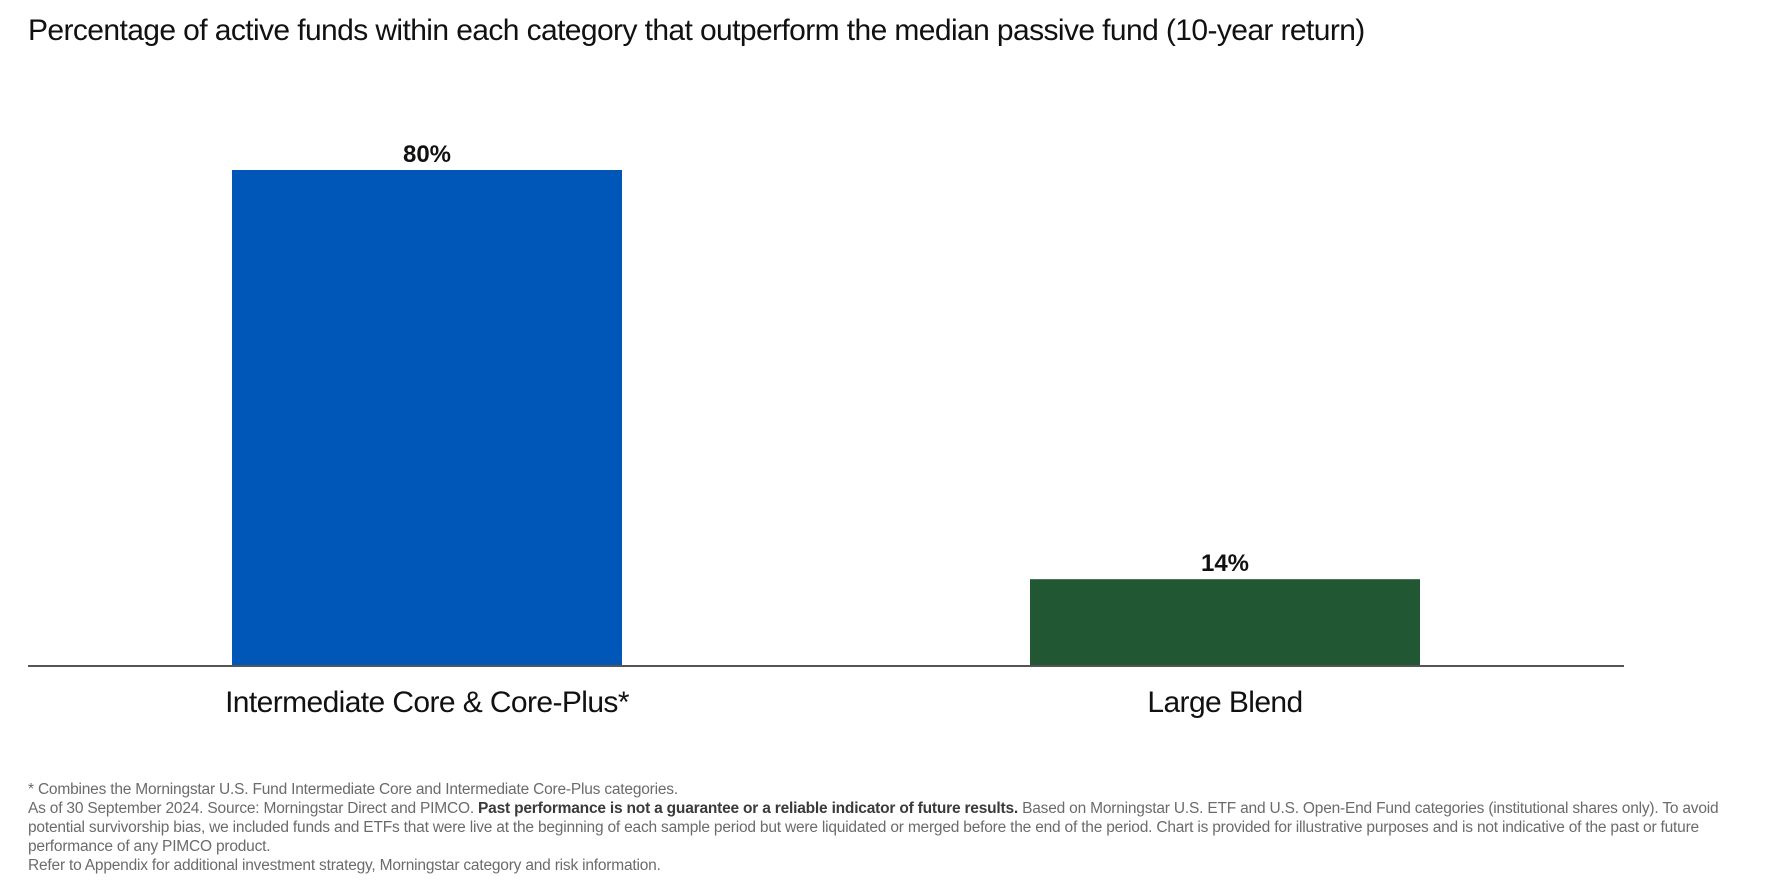 The height and width of the screenshot is (894, 1774). What do you see at coordinates (1225, 622) in the screenshot?
I see `bar-large-blend` at bounding box center [1225, 622].